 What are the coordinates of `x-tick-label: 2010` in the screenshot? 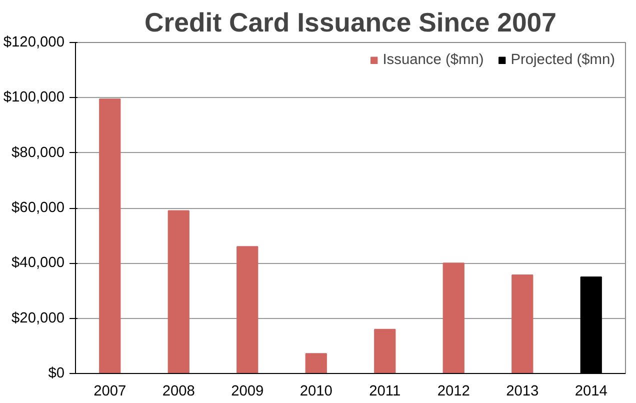 It's located at (316, 392).